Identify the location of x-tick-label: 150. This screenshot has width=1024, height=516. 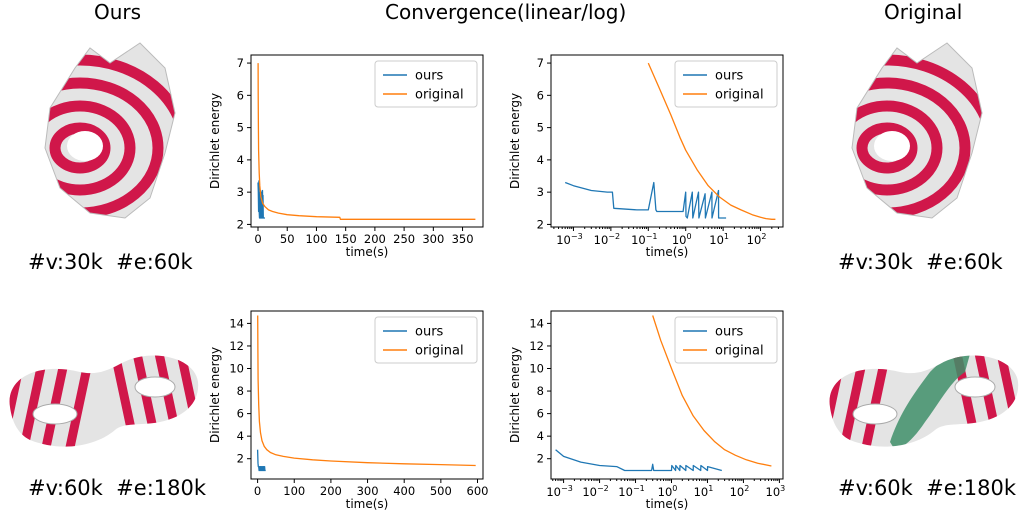
(346, 239).